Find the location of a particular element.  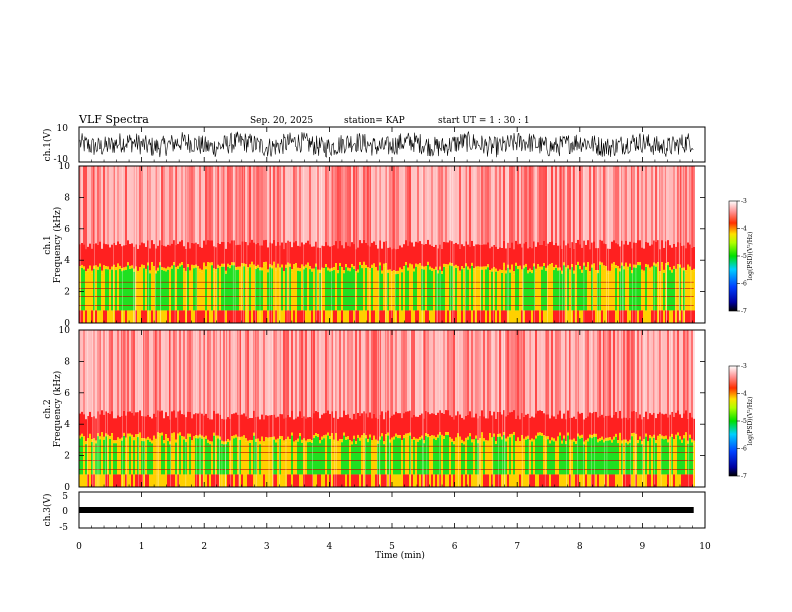

colorbar-tick-label: -3 is located at coordinates (744, 366).